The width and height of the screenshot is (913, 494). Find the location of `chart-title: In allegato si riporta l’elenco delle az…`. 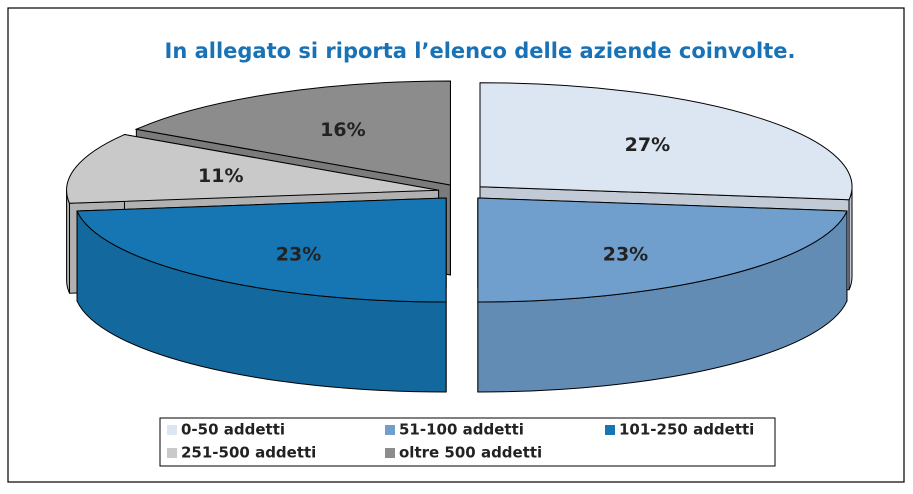

chart-title: In allegato si riporta l’elenco delle az… is located at coordinates (480, 51).